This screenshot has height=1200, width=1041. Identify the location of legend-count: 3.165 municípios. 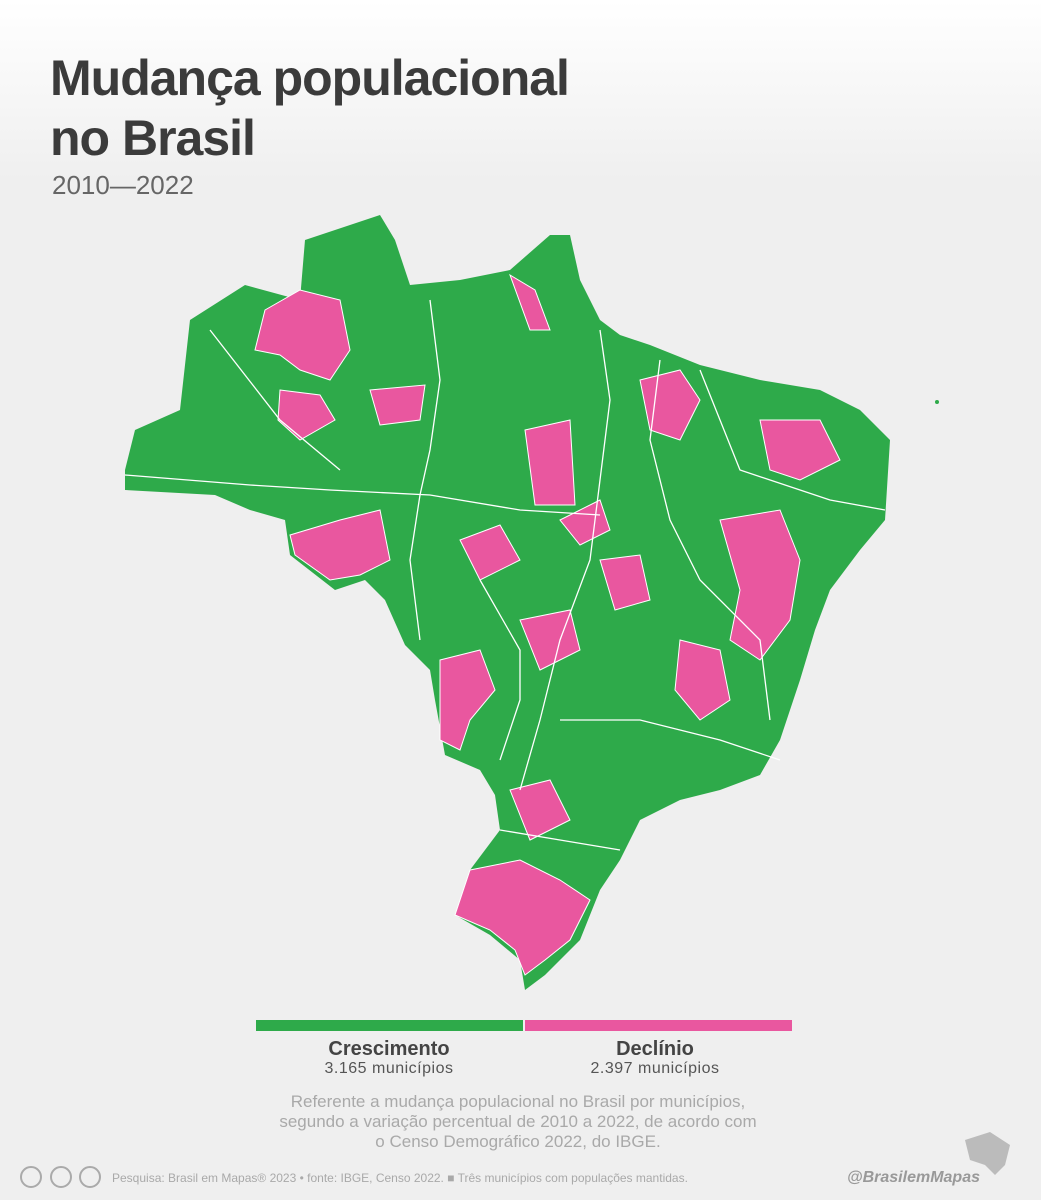
(389, 1068).